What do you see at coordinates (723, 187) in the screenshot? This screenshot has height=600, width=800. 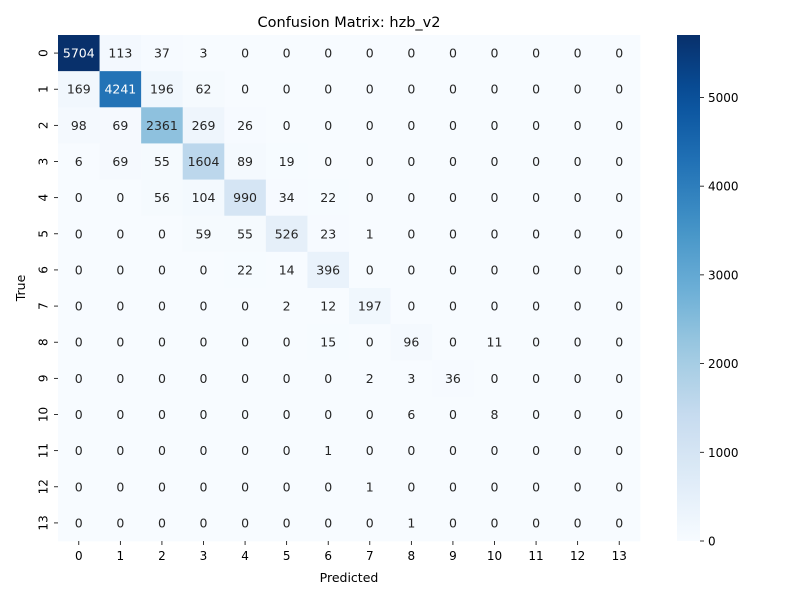 I see `colorbar-tick-label: 4000` at bounding box center [723, 187].